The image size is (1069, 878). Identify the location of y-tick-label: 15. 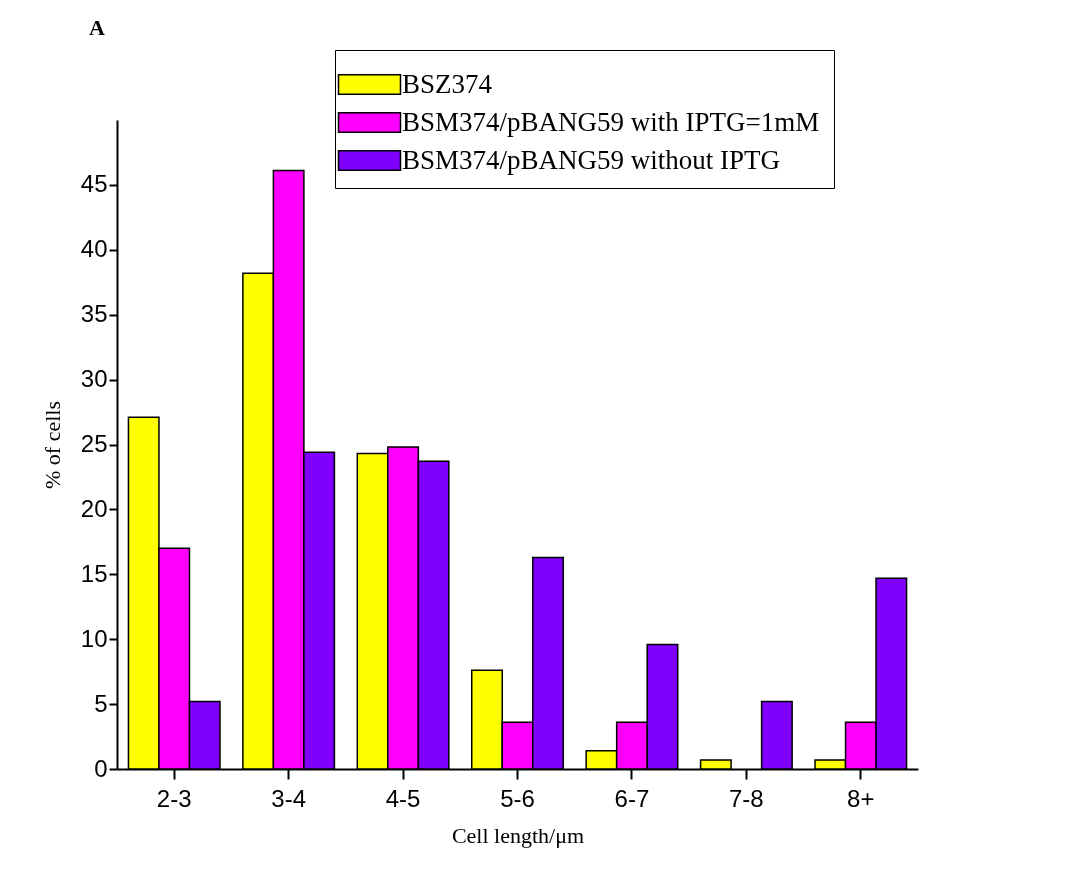
(94, 573).